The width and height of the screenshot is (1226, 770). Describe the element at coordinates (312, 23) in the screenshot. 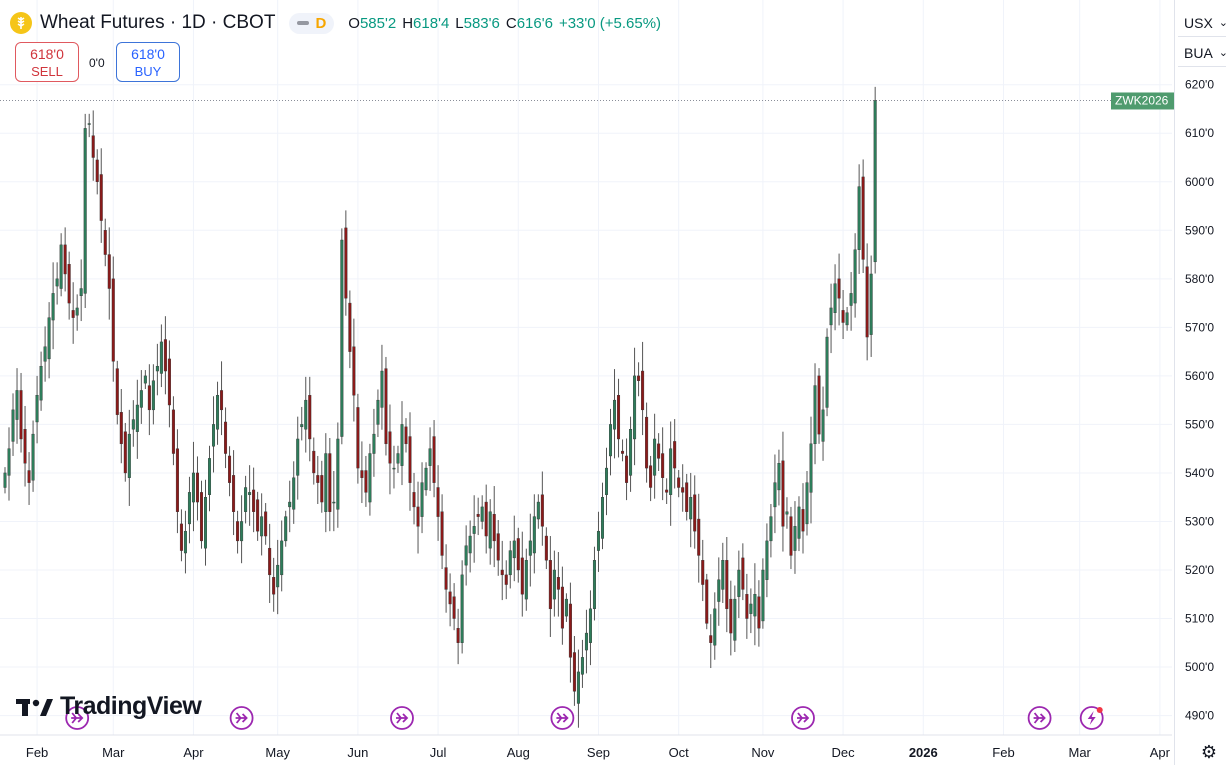

I see `interval-pill: D` at that location.